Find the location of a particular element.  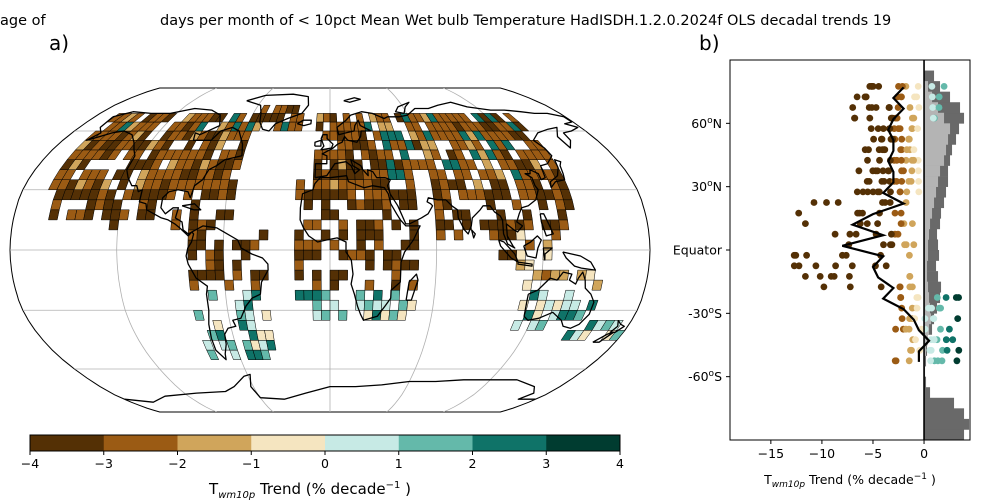

zonal-mean-line is located at coordinates (886, 224).